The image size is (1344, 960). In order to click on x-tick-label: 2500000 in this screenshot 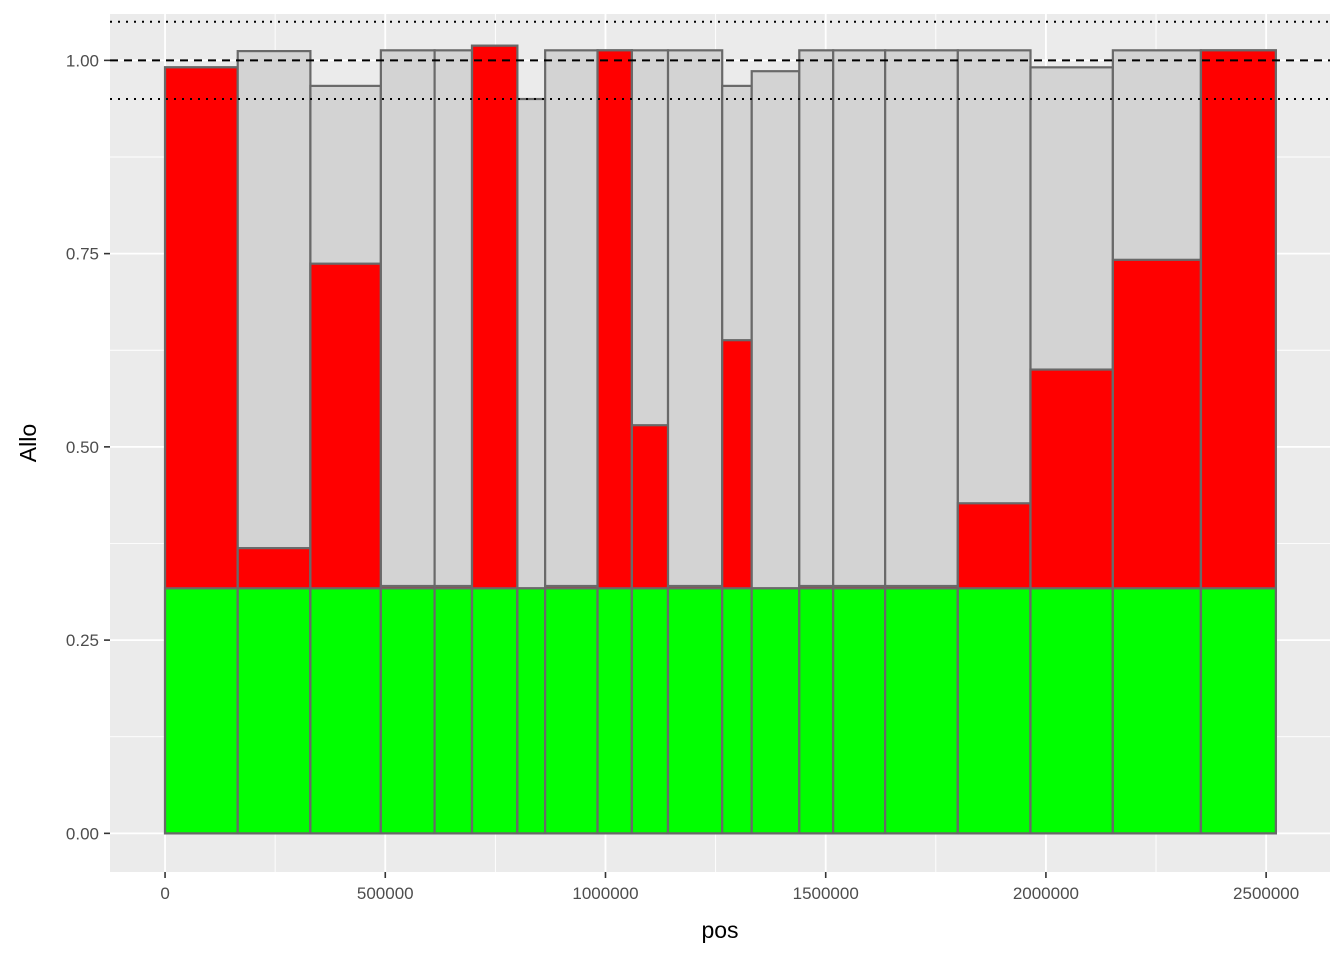, I will do `click(1266, 893)`.